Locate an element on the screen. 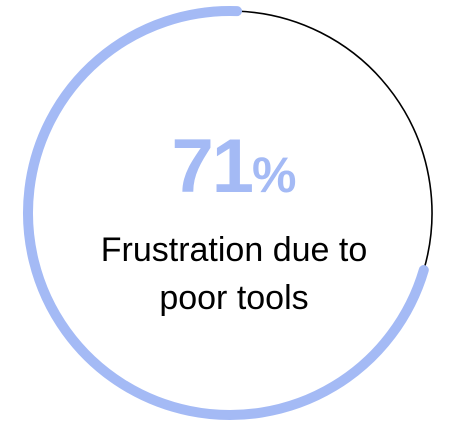  percentage-unit: % is located at coordinates (274, 175).